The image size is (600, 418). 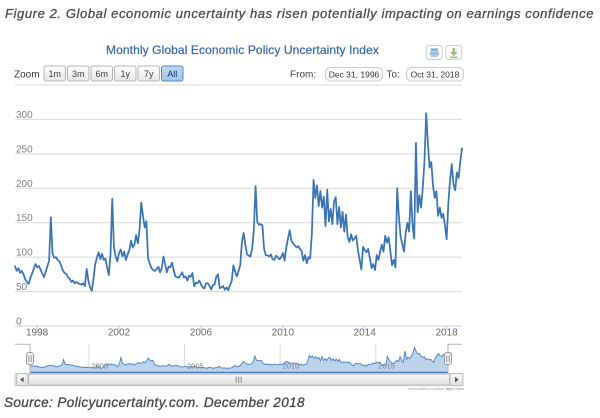 I want to click on svg-text: 50, so click(x=22, y=287).